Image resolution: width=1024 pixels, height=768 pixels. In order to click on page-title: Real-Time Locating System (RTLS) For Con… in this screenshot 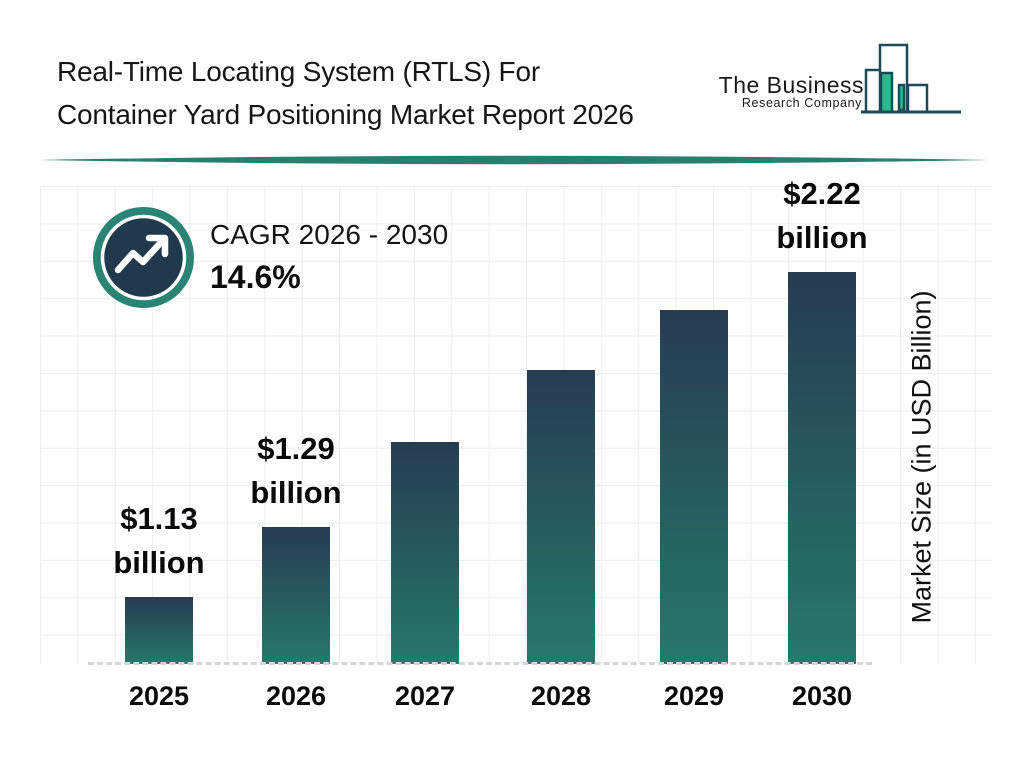, I will do `click(345, 93)`.